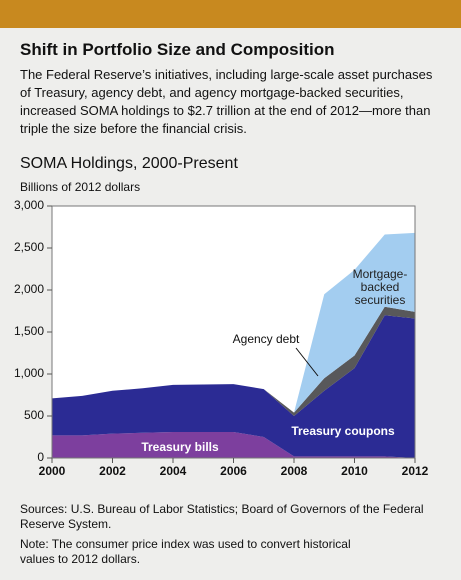  I want to click on chart-title: SOMA Holdings, 2000-Present, so click(129, 163).